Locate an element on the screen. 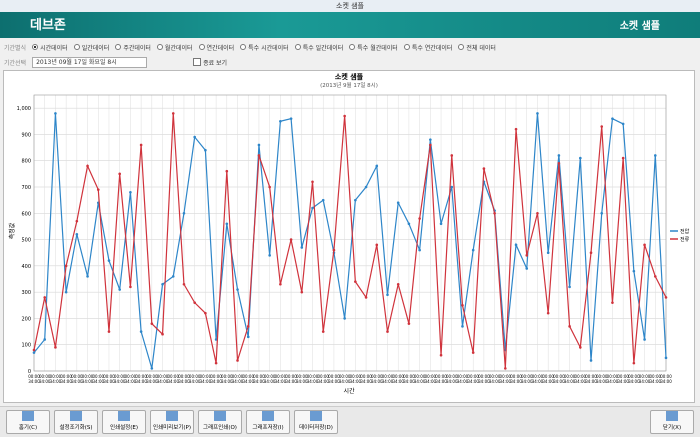 The image size is (700, 437). radio-option: 일간데이터 is located at coordinates (91, 47).